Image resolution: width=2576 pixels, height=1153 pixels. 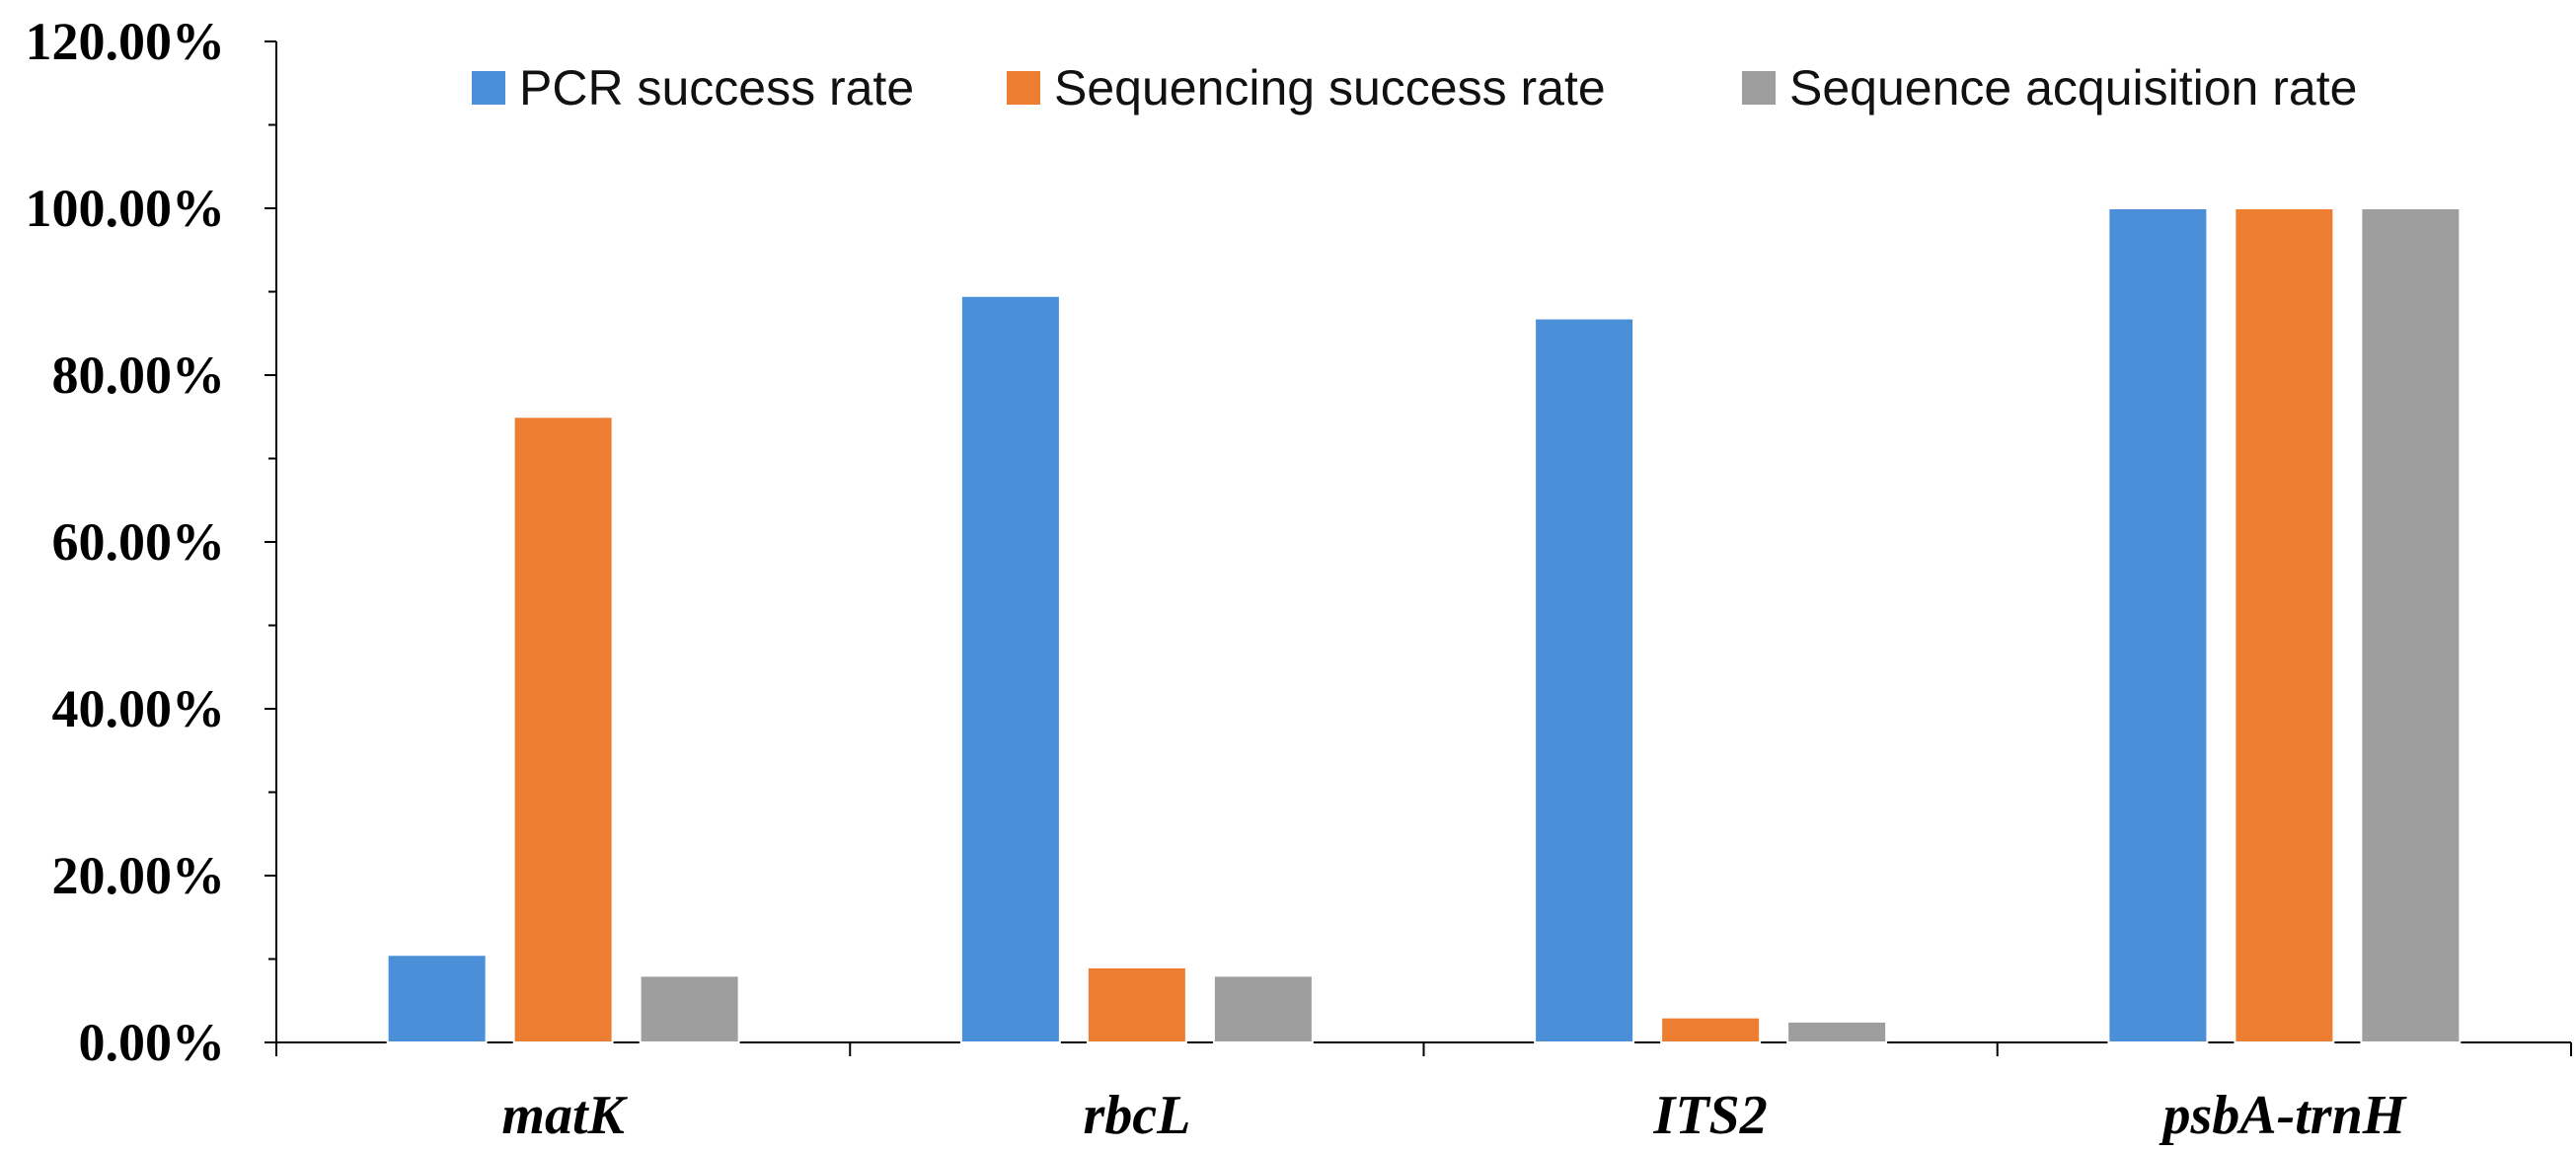 What do you see at coordinates (689, 1009) in the screenshot?
I see `bar-matK-sequence-acquisition-rate` at bounding box center [689, 1009].